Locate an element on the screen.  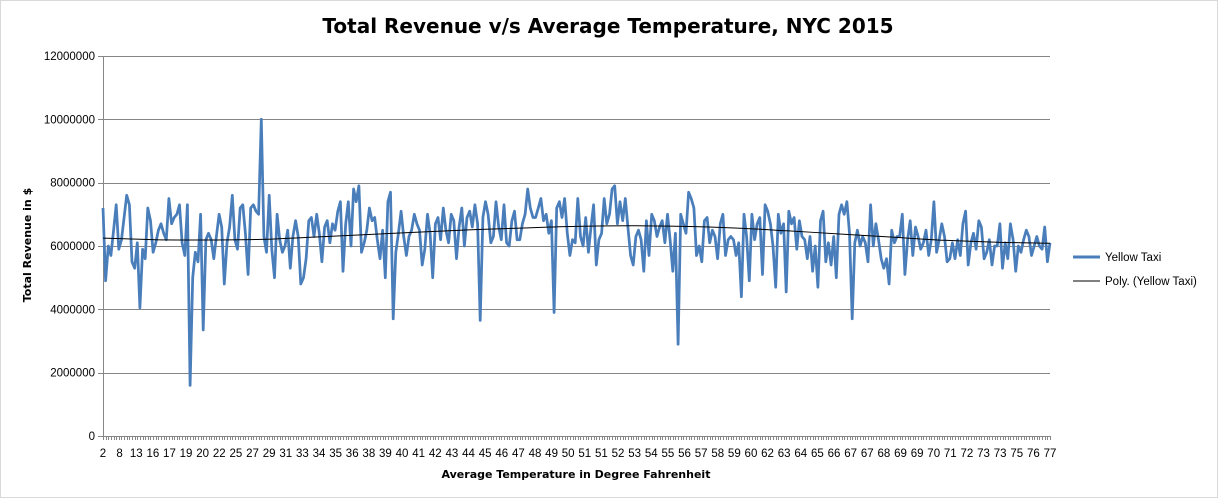
x-tick-label-26: 48 is located at coordinates (535, 454).